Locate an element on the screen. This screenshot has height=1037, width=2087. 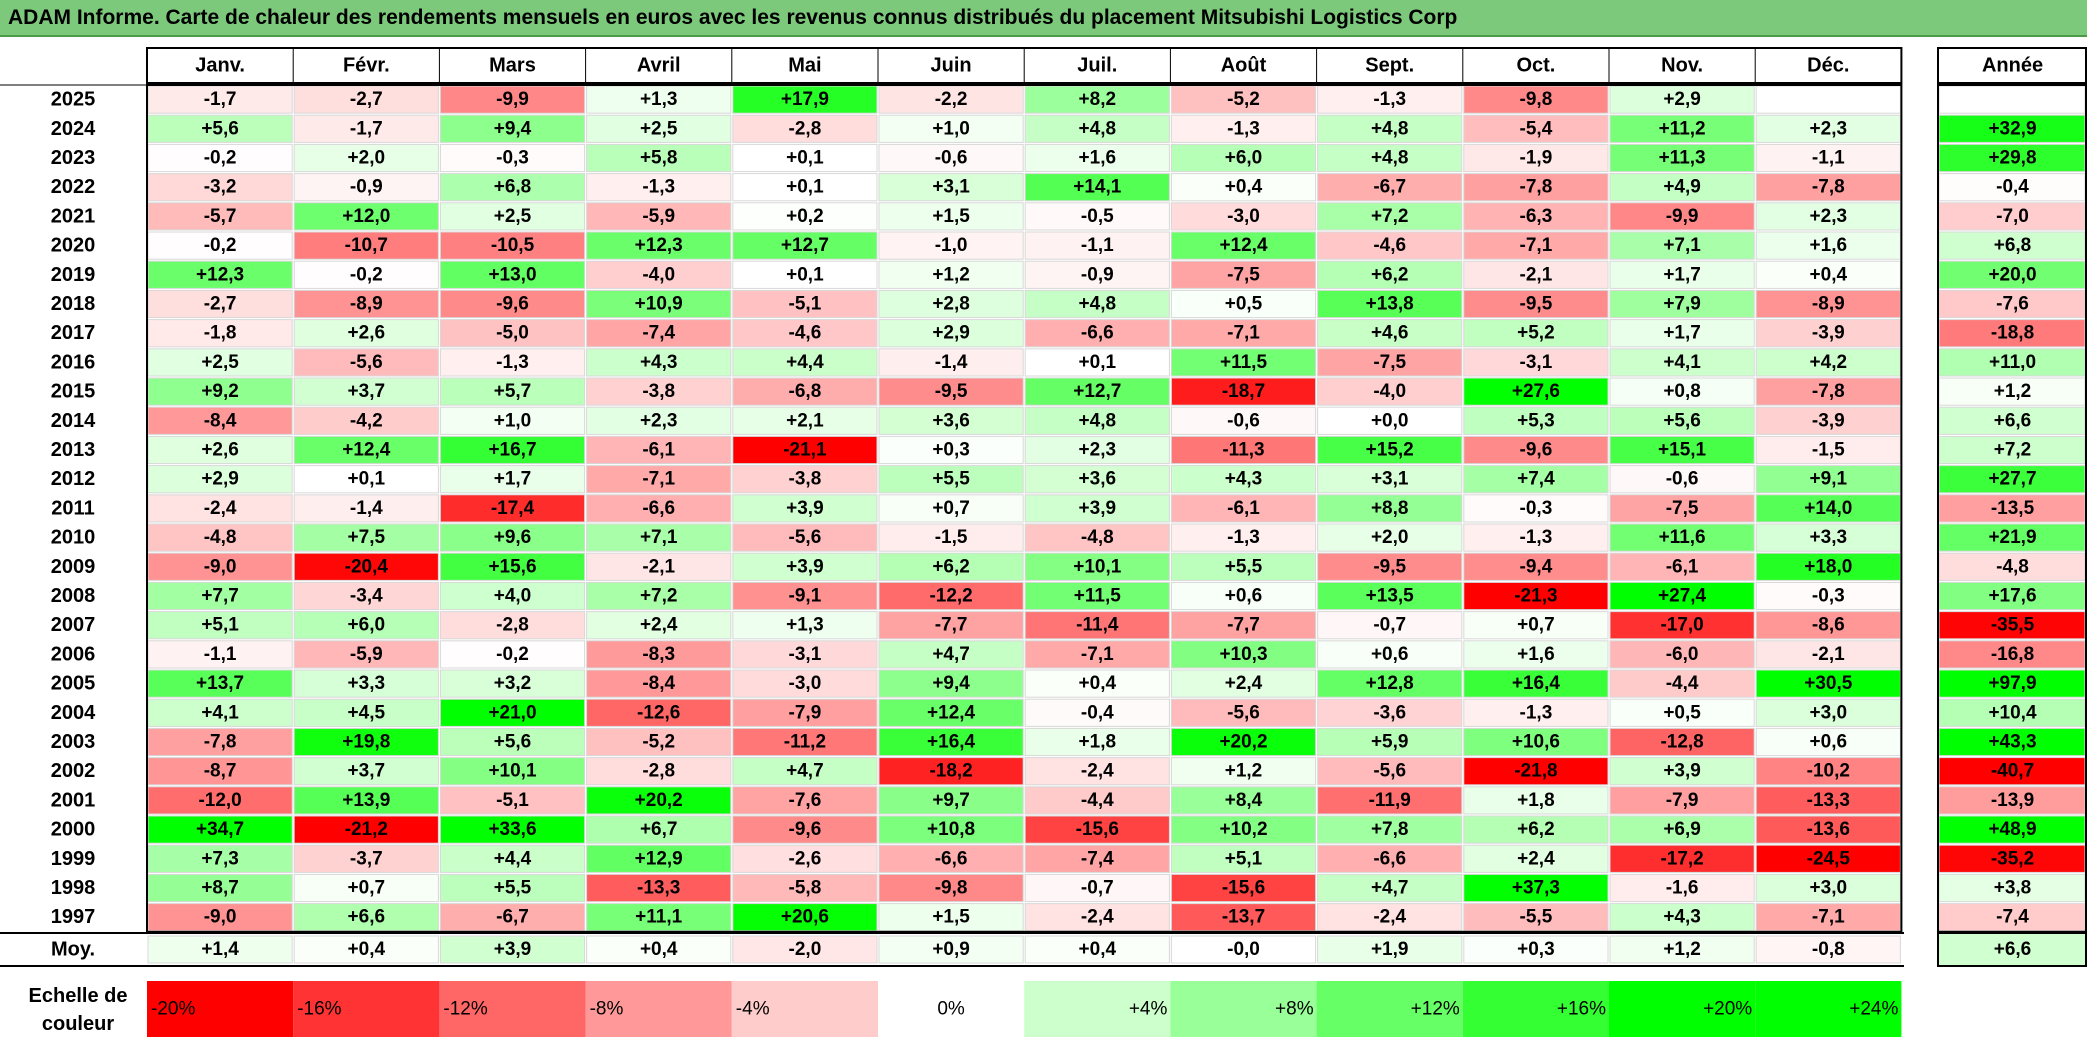
heatmap-cell-value: -1,0 is located at coordinates (951, 245).